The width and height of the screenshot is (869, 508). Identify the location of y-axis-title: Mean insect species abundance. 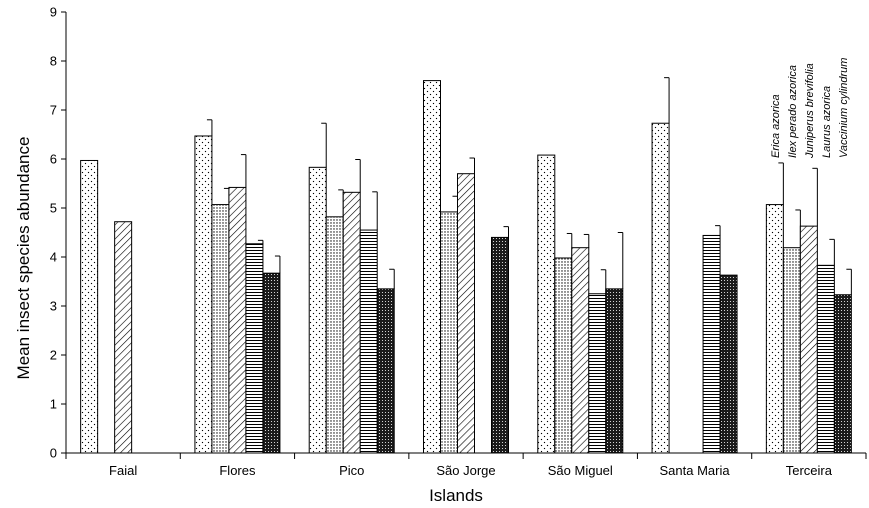
(23, 258).